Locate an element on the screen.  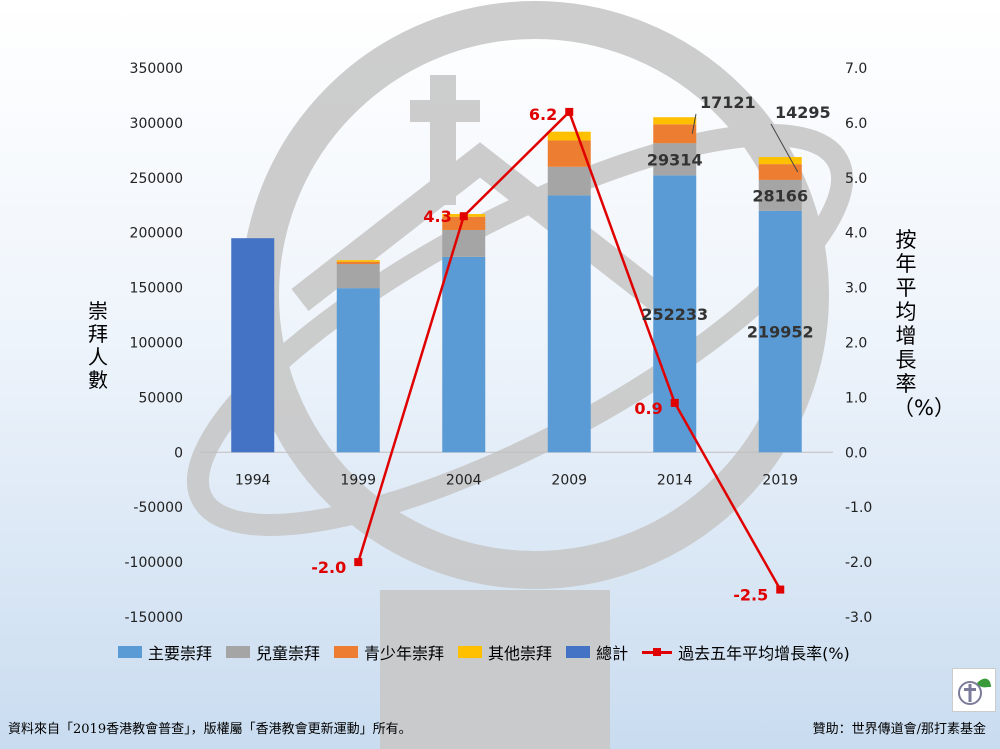
line-data-label: -2.0 is located at coordinates (328, 567).